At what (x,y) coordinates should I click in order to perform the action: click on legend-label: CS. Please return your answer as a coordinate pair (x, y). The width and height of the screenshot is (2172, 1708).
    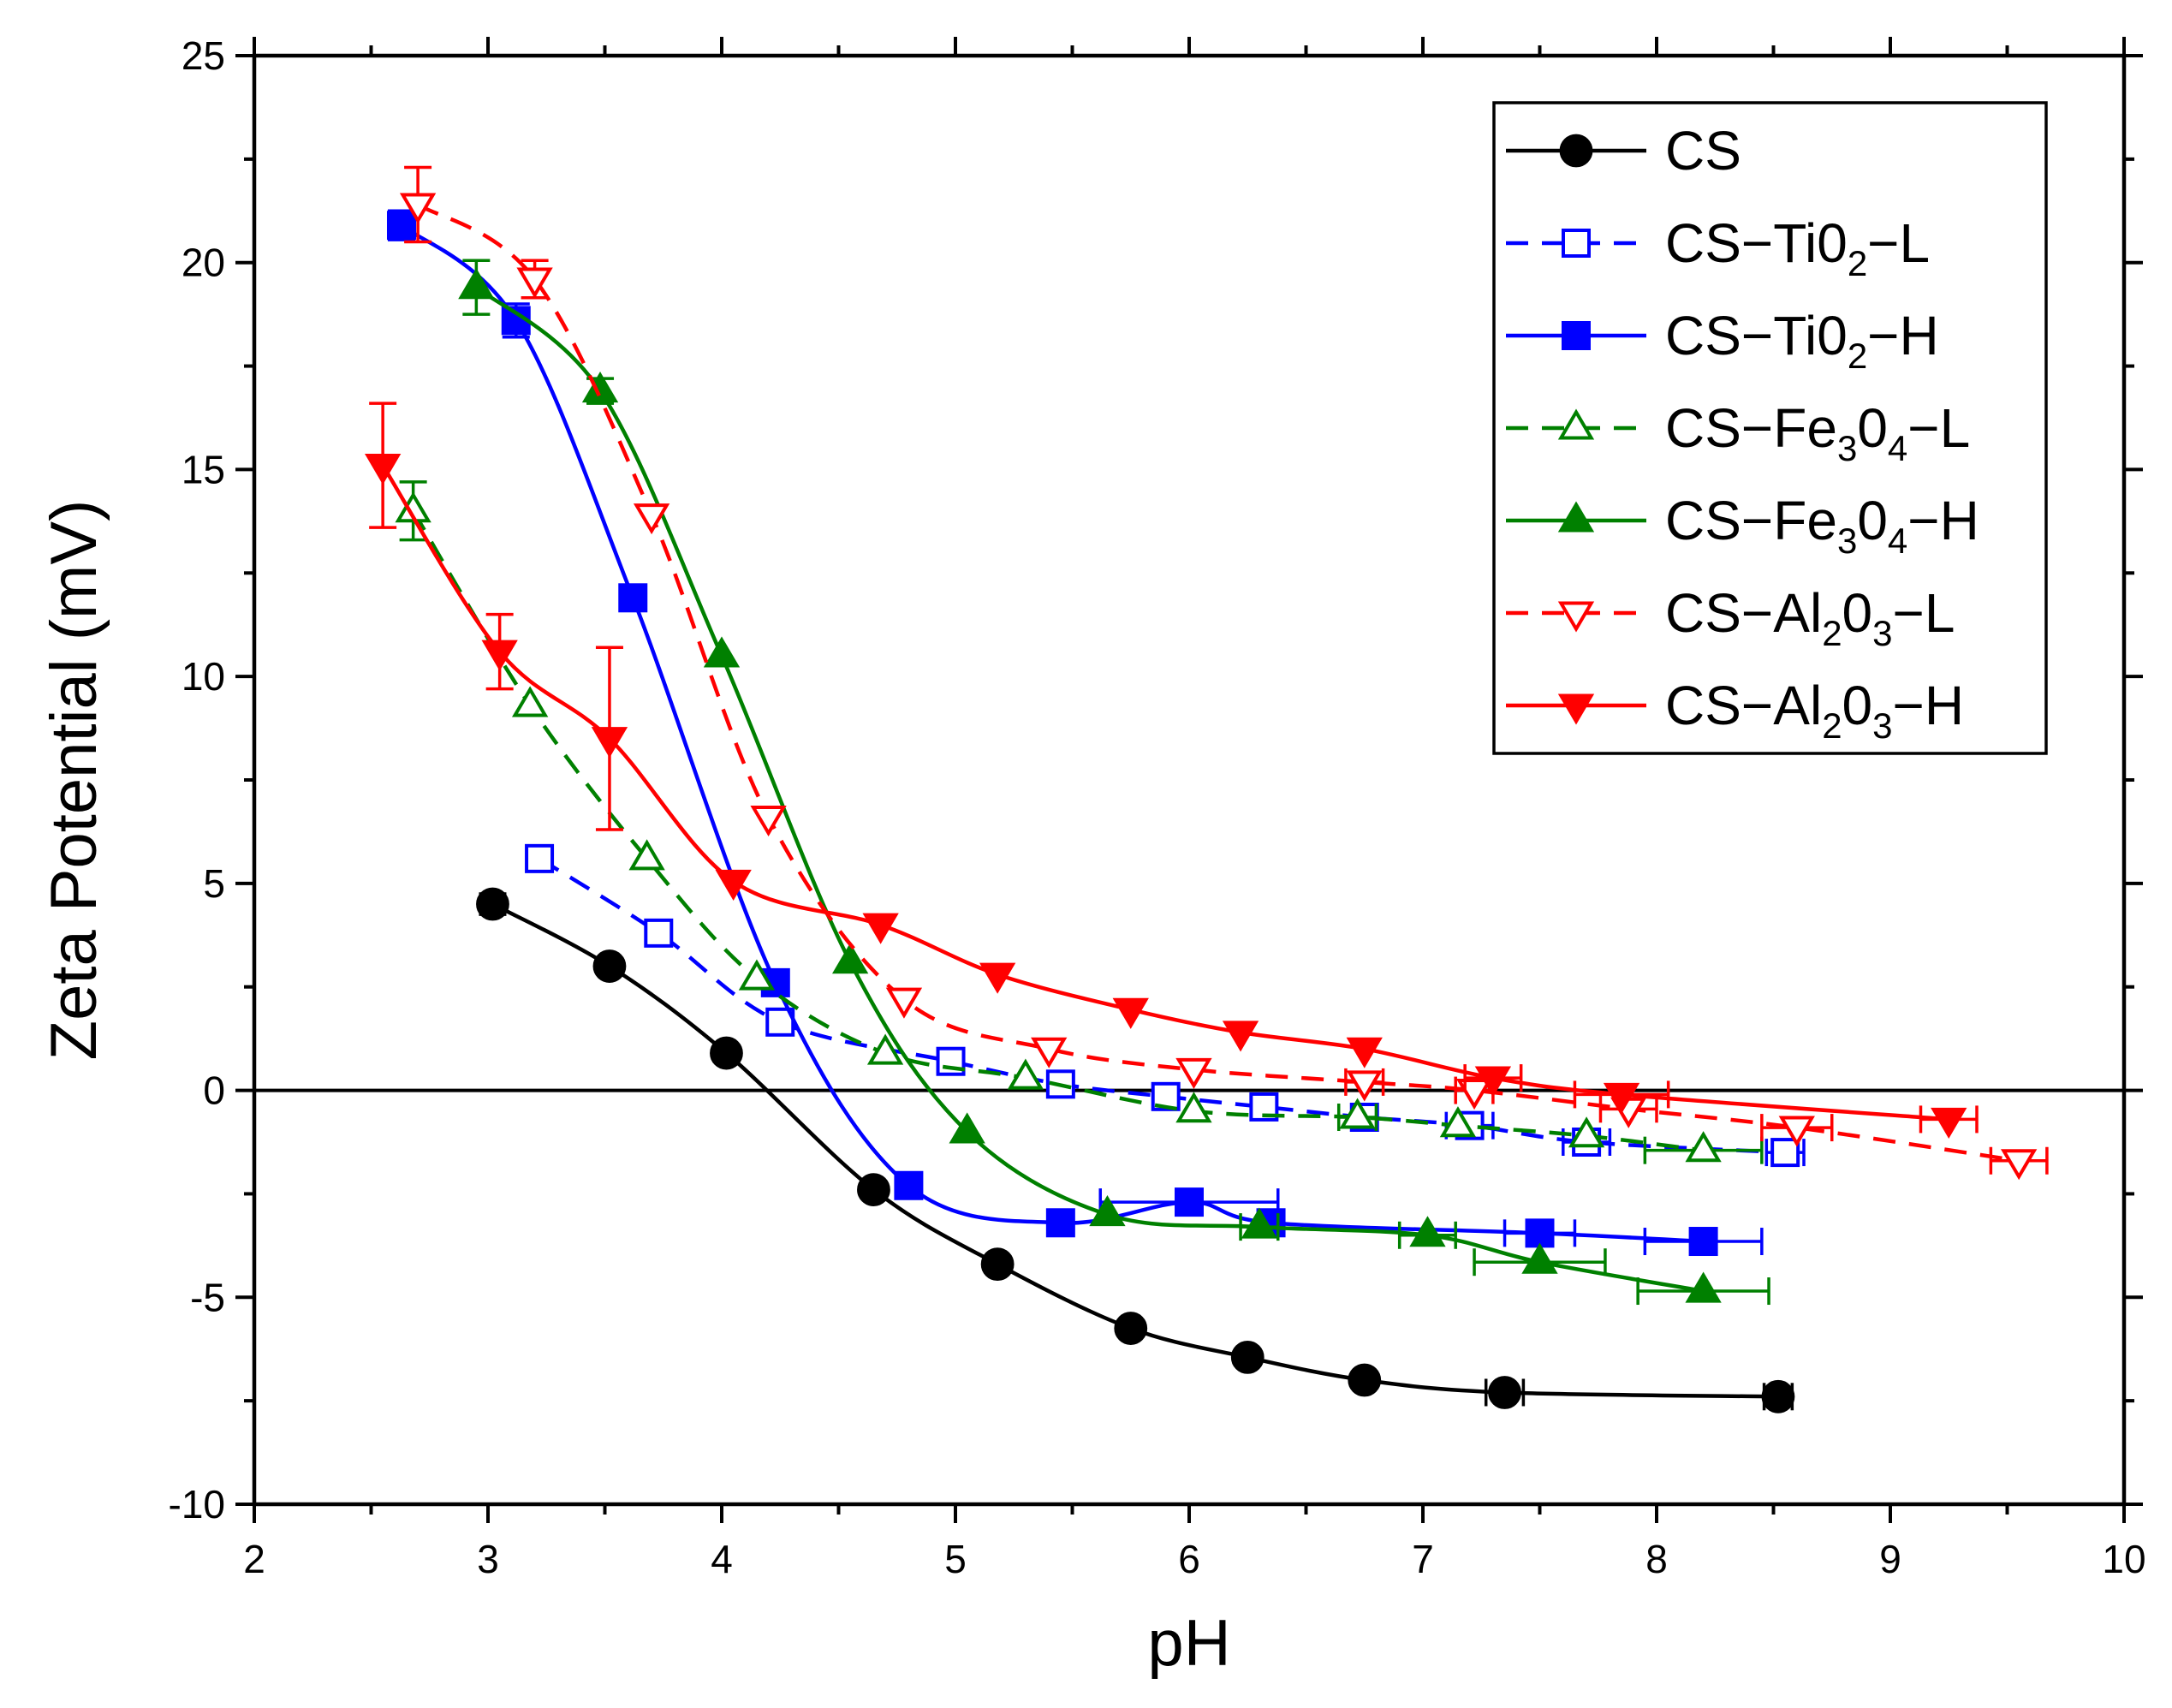
    Looking at the image, I should click on (1703, 151).